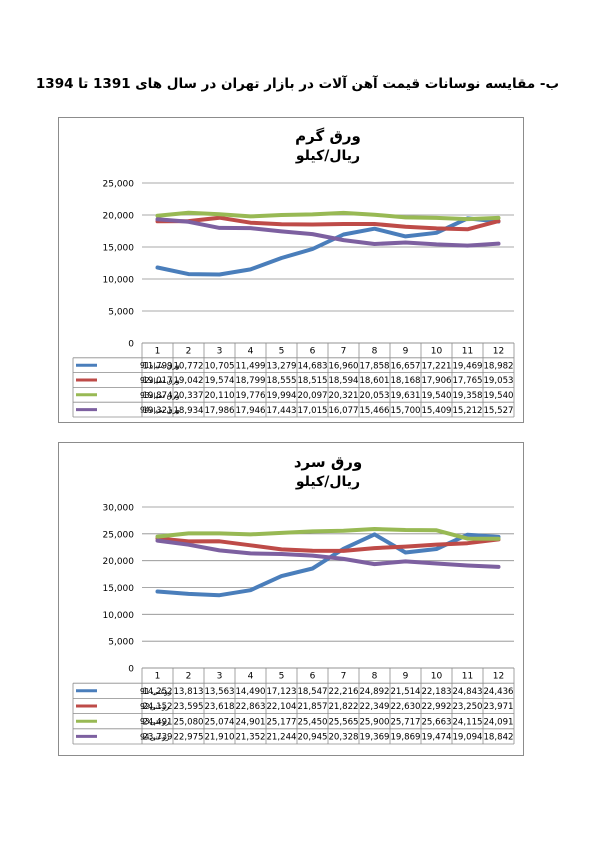  I want to click on chart-2-data-label: 24,901, so click(250, 722).